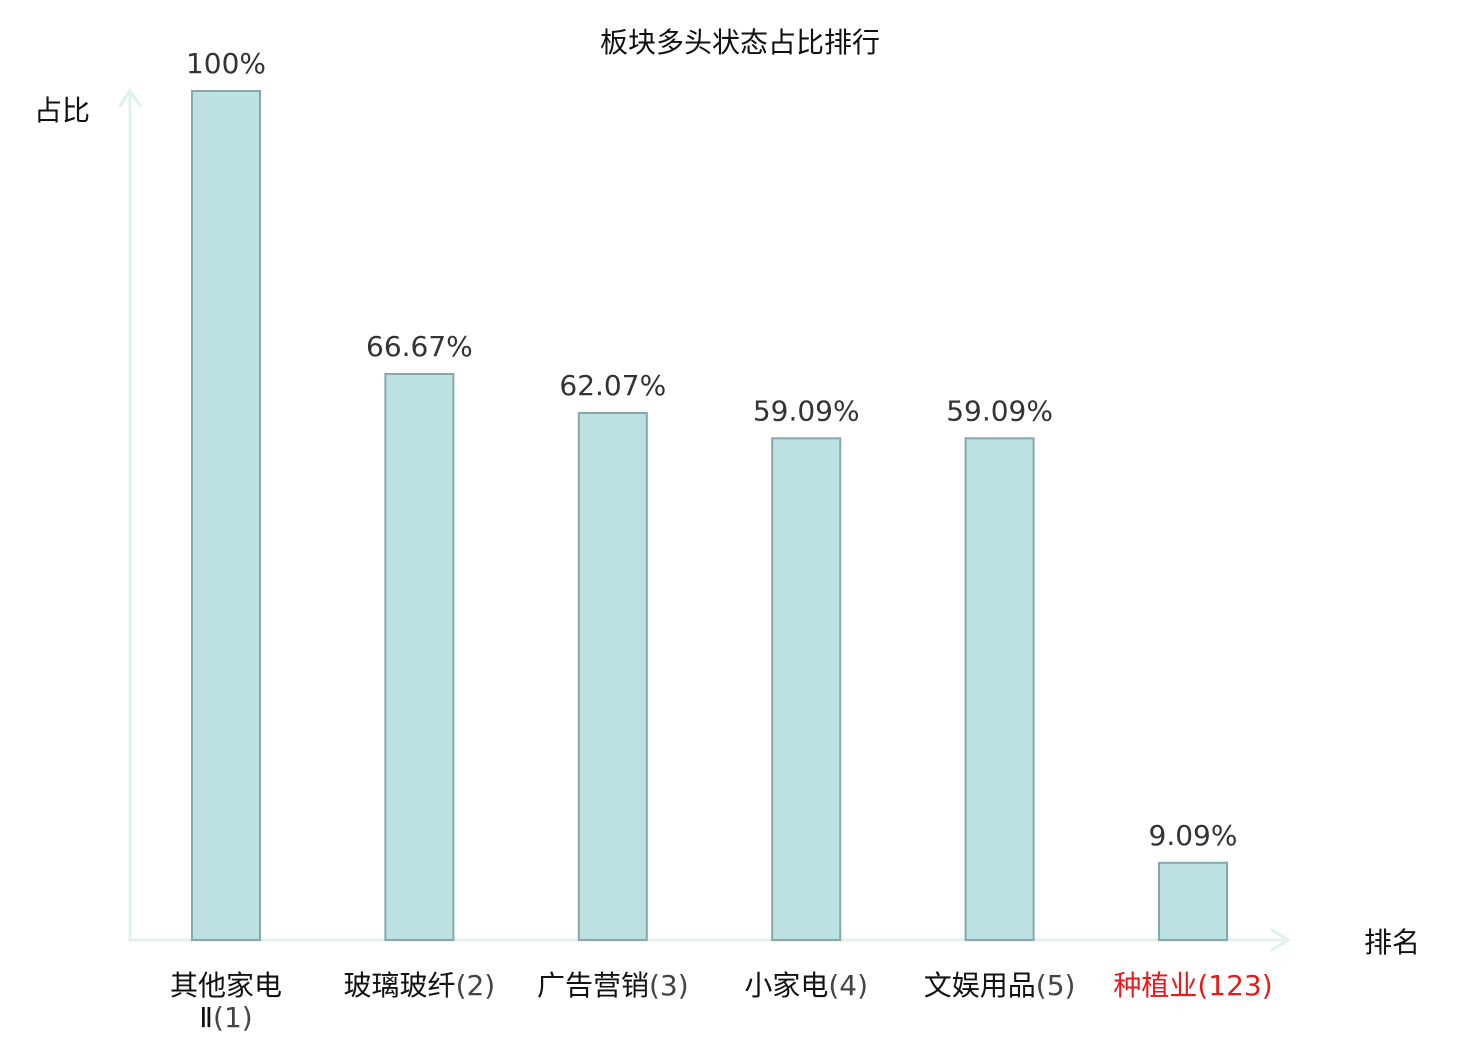  Describe the element at coordinates (848, 985) in the screenshot. I see `category-rank-4: (4)` at that location.